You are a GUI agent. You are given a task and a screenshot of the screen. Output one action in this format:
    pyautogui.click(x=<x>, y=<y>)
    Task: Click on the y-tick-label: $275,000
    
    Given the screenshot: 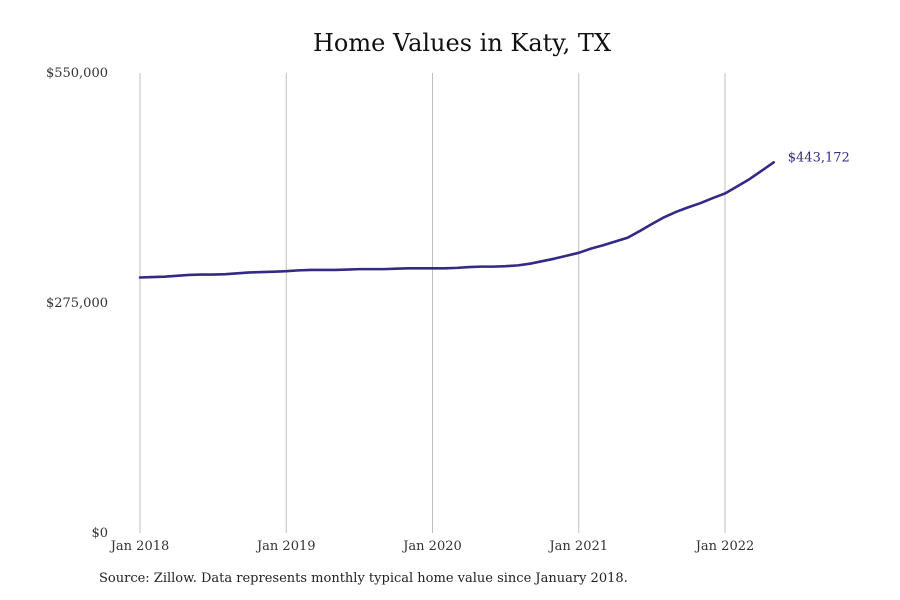 What is the action you would take?
    pyautogui.click(x=77, y=303)
    